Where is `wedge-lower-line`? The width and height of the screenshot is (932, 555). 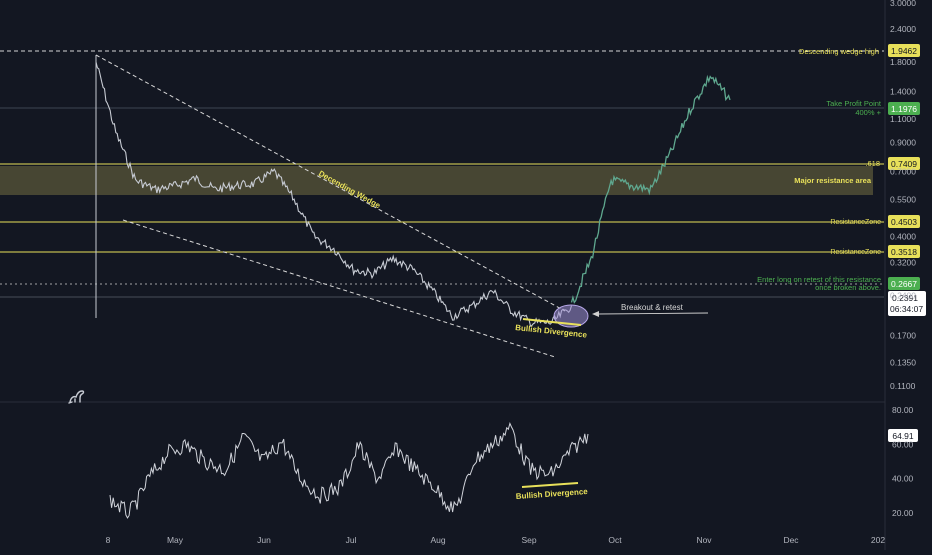 wedge-lower-line is located at coordinates (339, 288).